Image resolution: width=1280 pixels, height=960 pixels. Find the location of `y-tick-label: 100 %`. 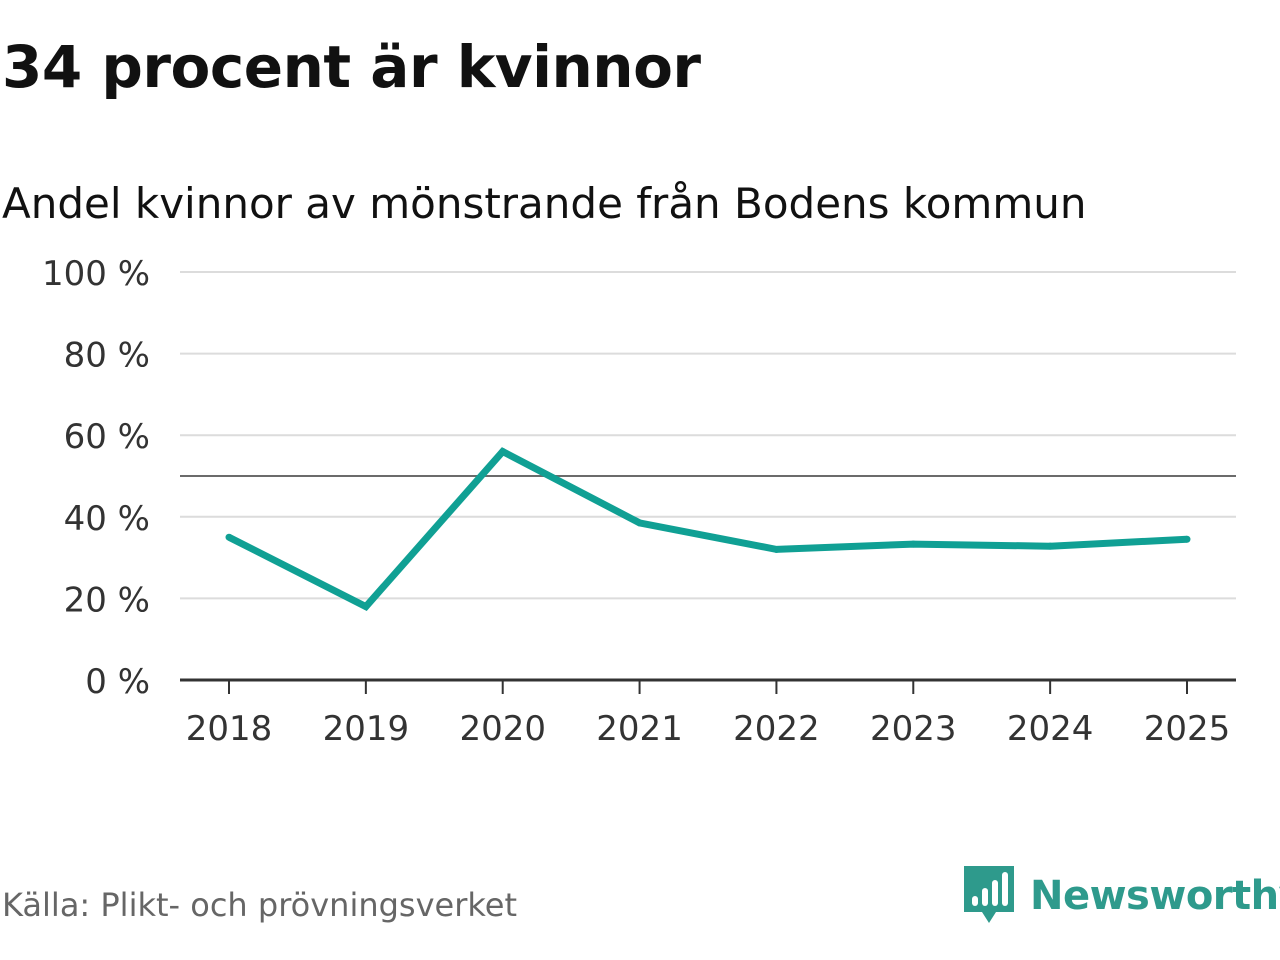

y-tick-label: 100 % is located at coordinates (96, 274).